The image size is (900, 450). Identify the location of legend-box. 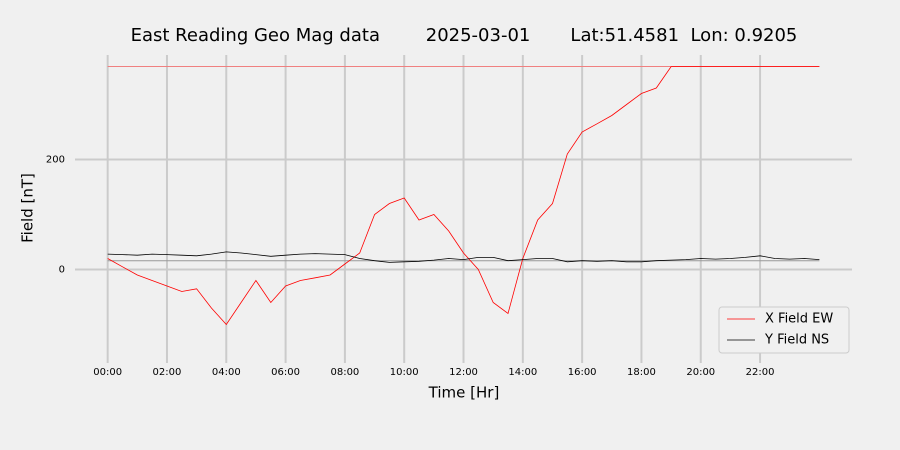
(784, 330).